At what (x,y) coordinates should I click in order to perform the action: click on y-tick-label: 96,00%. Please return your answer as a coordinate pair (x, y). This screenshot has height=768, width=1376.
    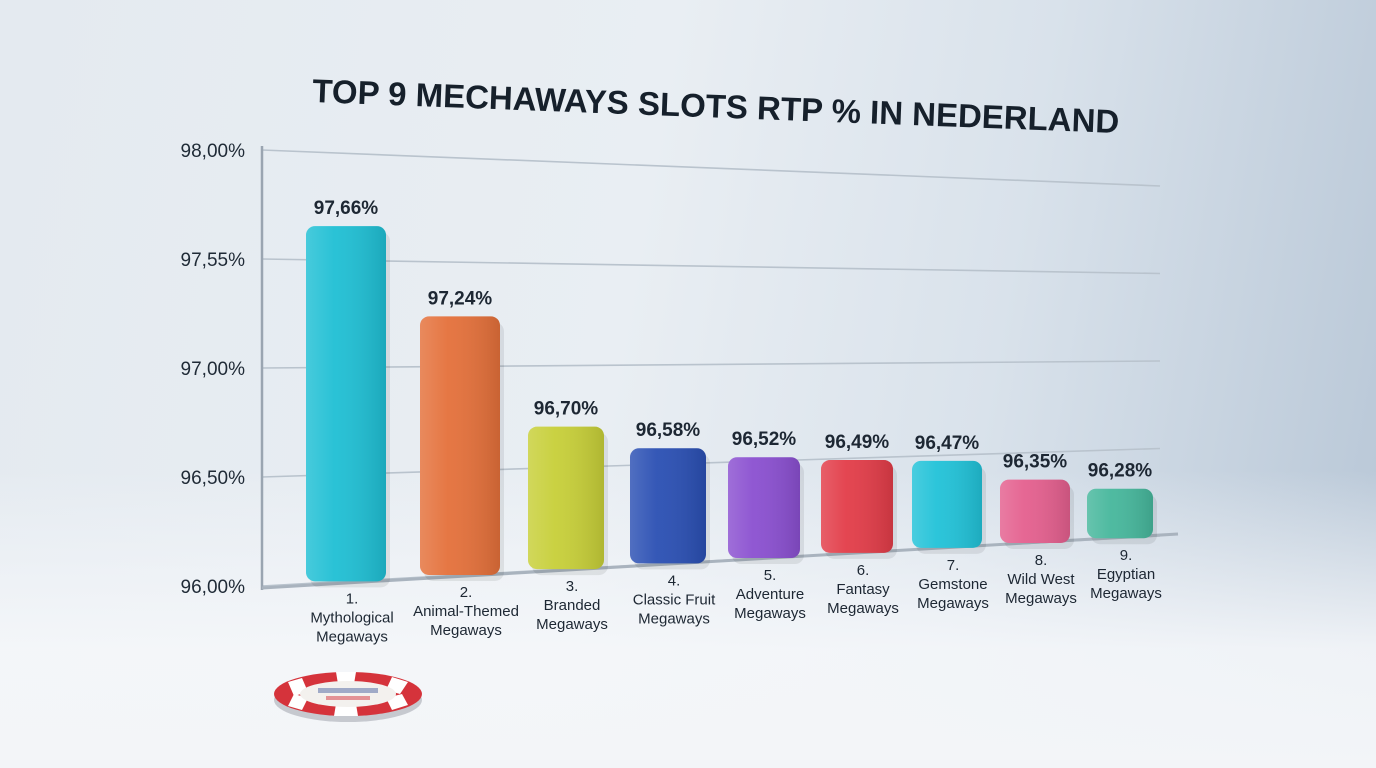
    Looking at the image, I should click on (213, 587).